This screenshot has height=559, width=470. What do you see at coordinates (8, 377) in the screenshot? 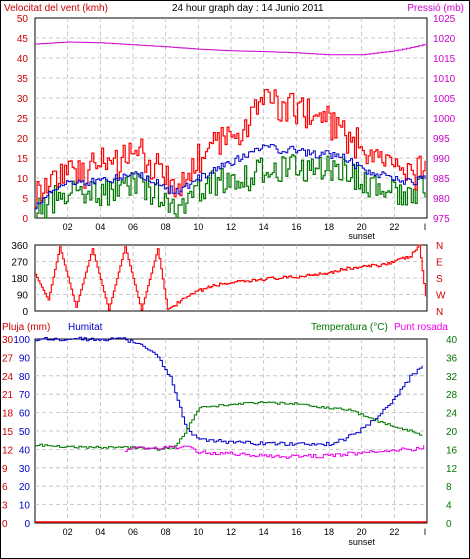
I see `rain-y-tick-label: 24` at bounding box center [8, 377].